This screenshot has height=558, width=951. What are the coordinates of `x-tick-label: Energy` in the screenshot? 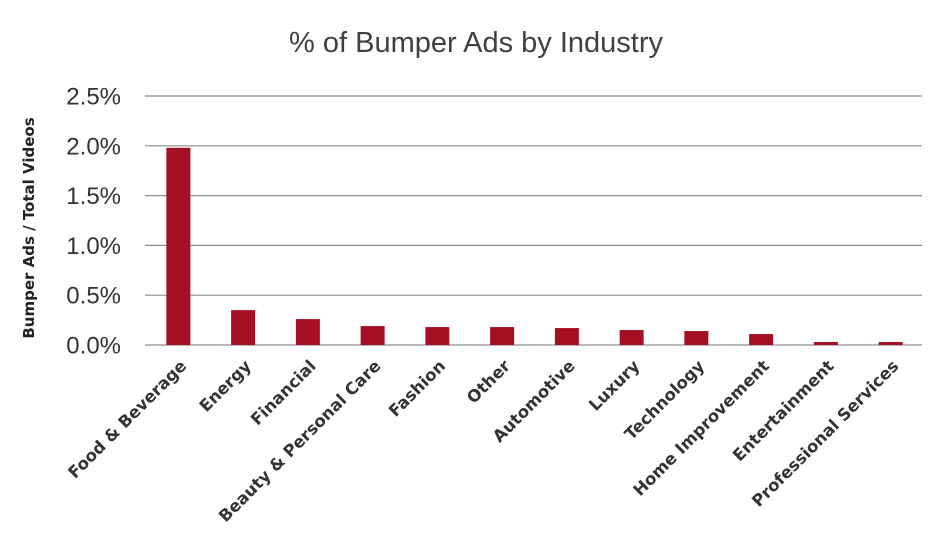 It's located at (226, 386).